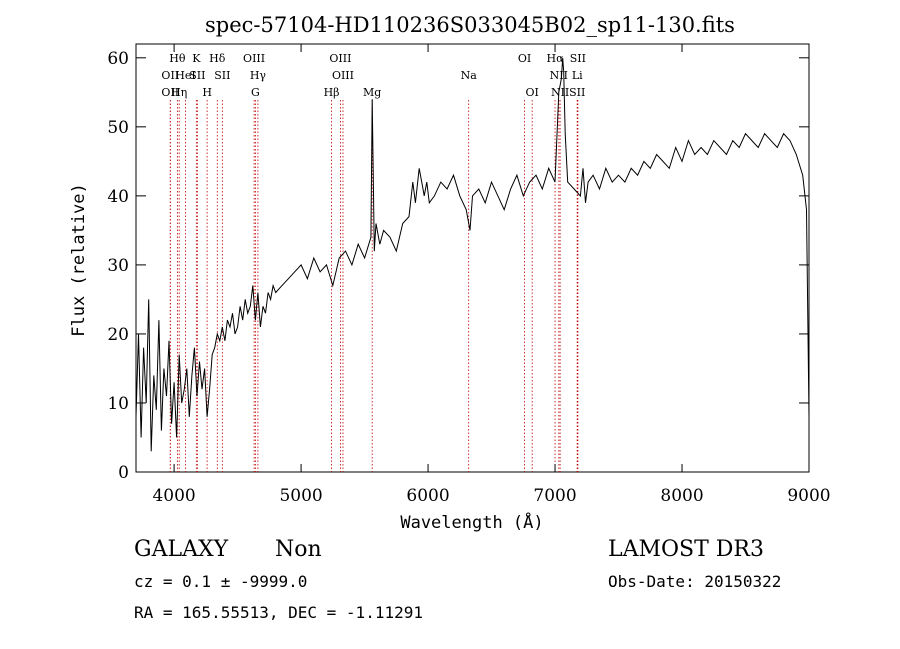  What do you see at coordinates (118, 335) in the screenshot?
I see `y-tick-label: 20` at bounding box center [118, 335].